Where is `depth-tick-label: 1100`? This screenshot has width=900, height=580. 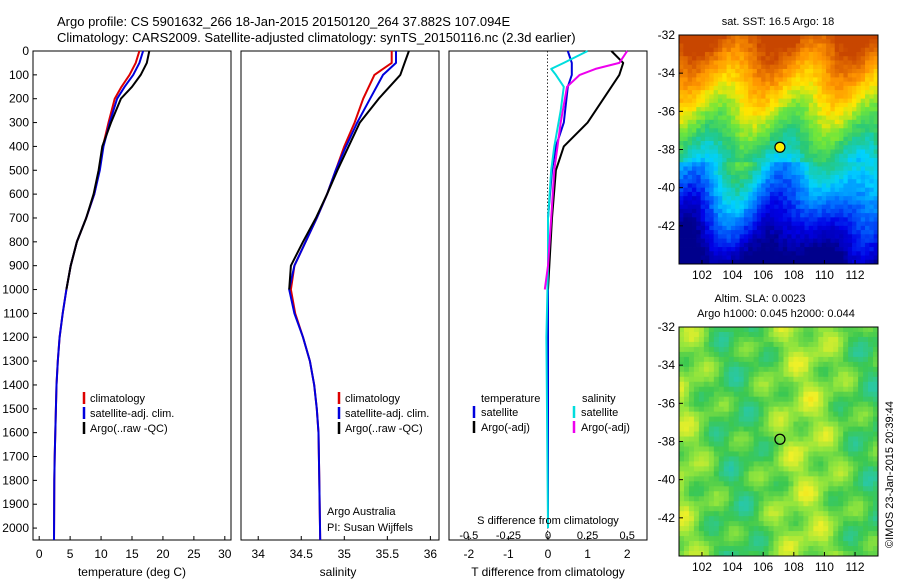 depth-tick-label: 1100 is located at coordinates (16, 313).